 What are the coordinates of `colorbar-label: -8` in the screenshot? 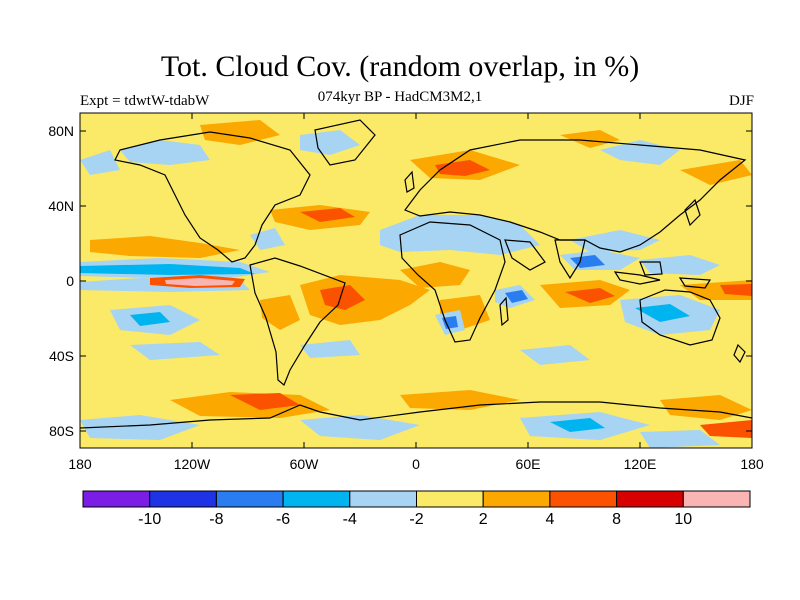 It's located at (216, 519).